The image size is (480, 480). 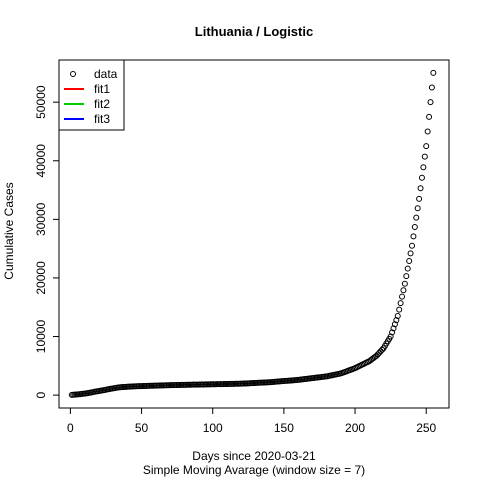 What do you see at coordinates (142, 428) in the screenshot?
I see `x-tick-label: 50` at bounding box center [142, 428].